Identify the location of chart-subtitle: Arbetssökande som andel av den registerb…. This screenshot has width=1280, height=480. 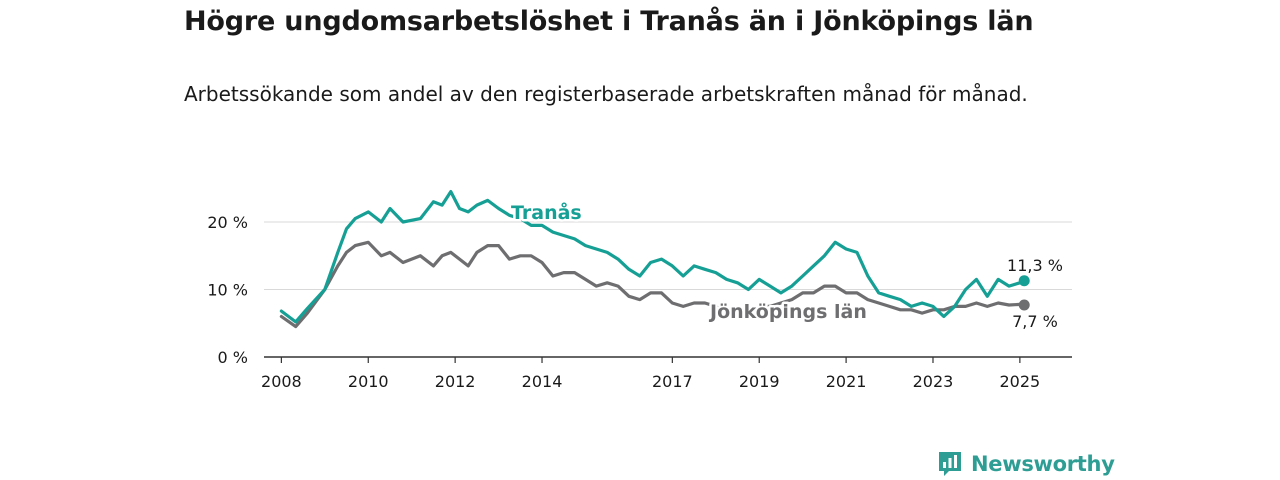
(606, 94).